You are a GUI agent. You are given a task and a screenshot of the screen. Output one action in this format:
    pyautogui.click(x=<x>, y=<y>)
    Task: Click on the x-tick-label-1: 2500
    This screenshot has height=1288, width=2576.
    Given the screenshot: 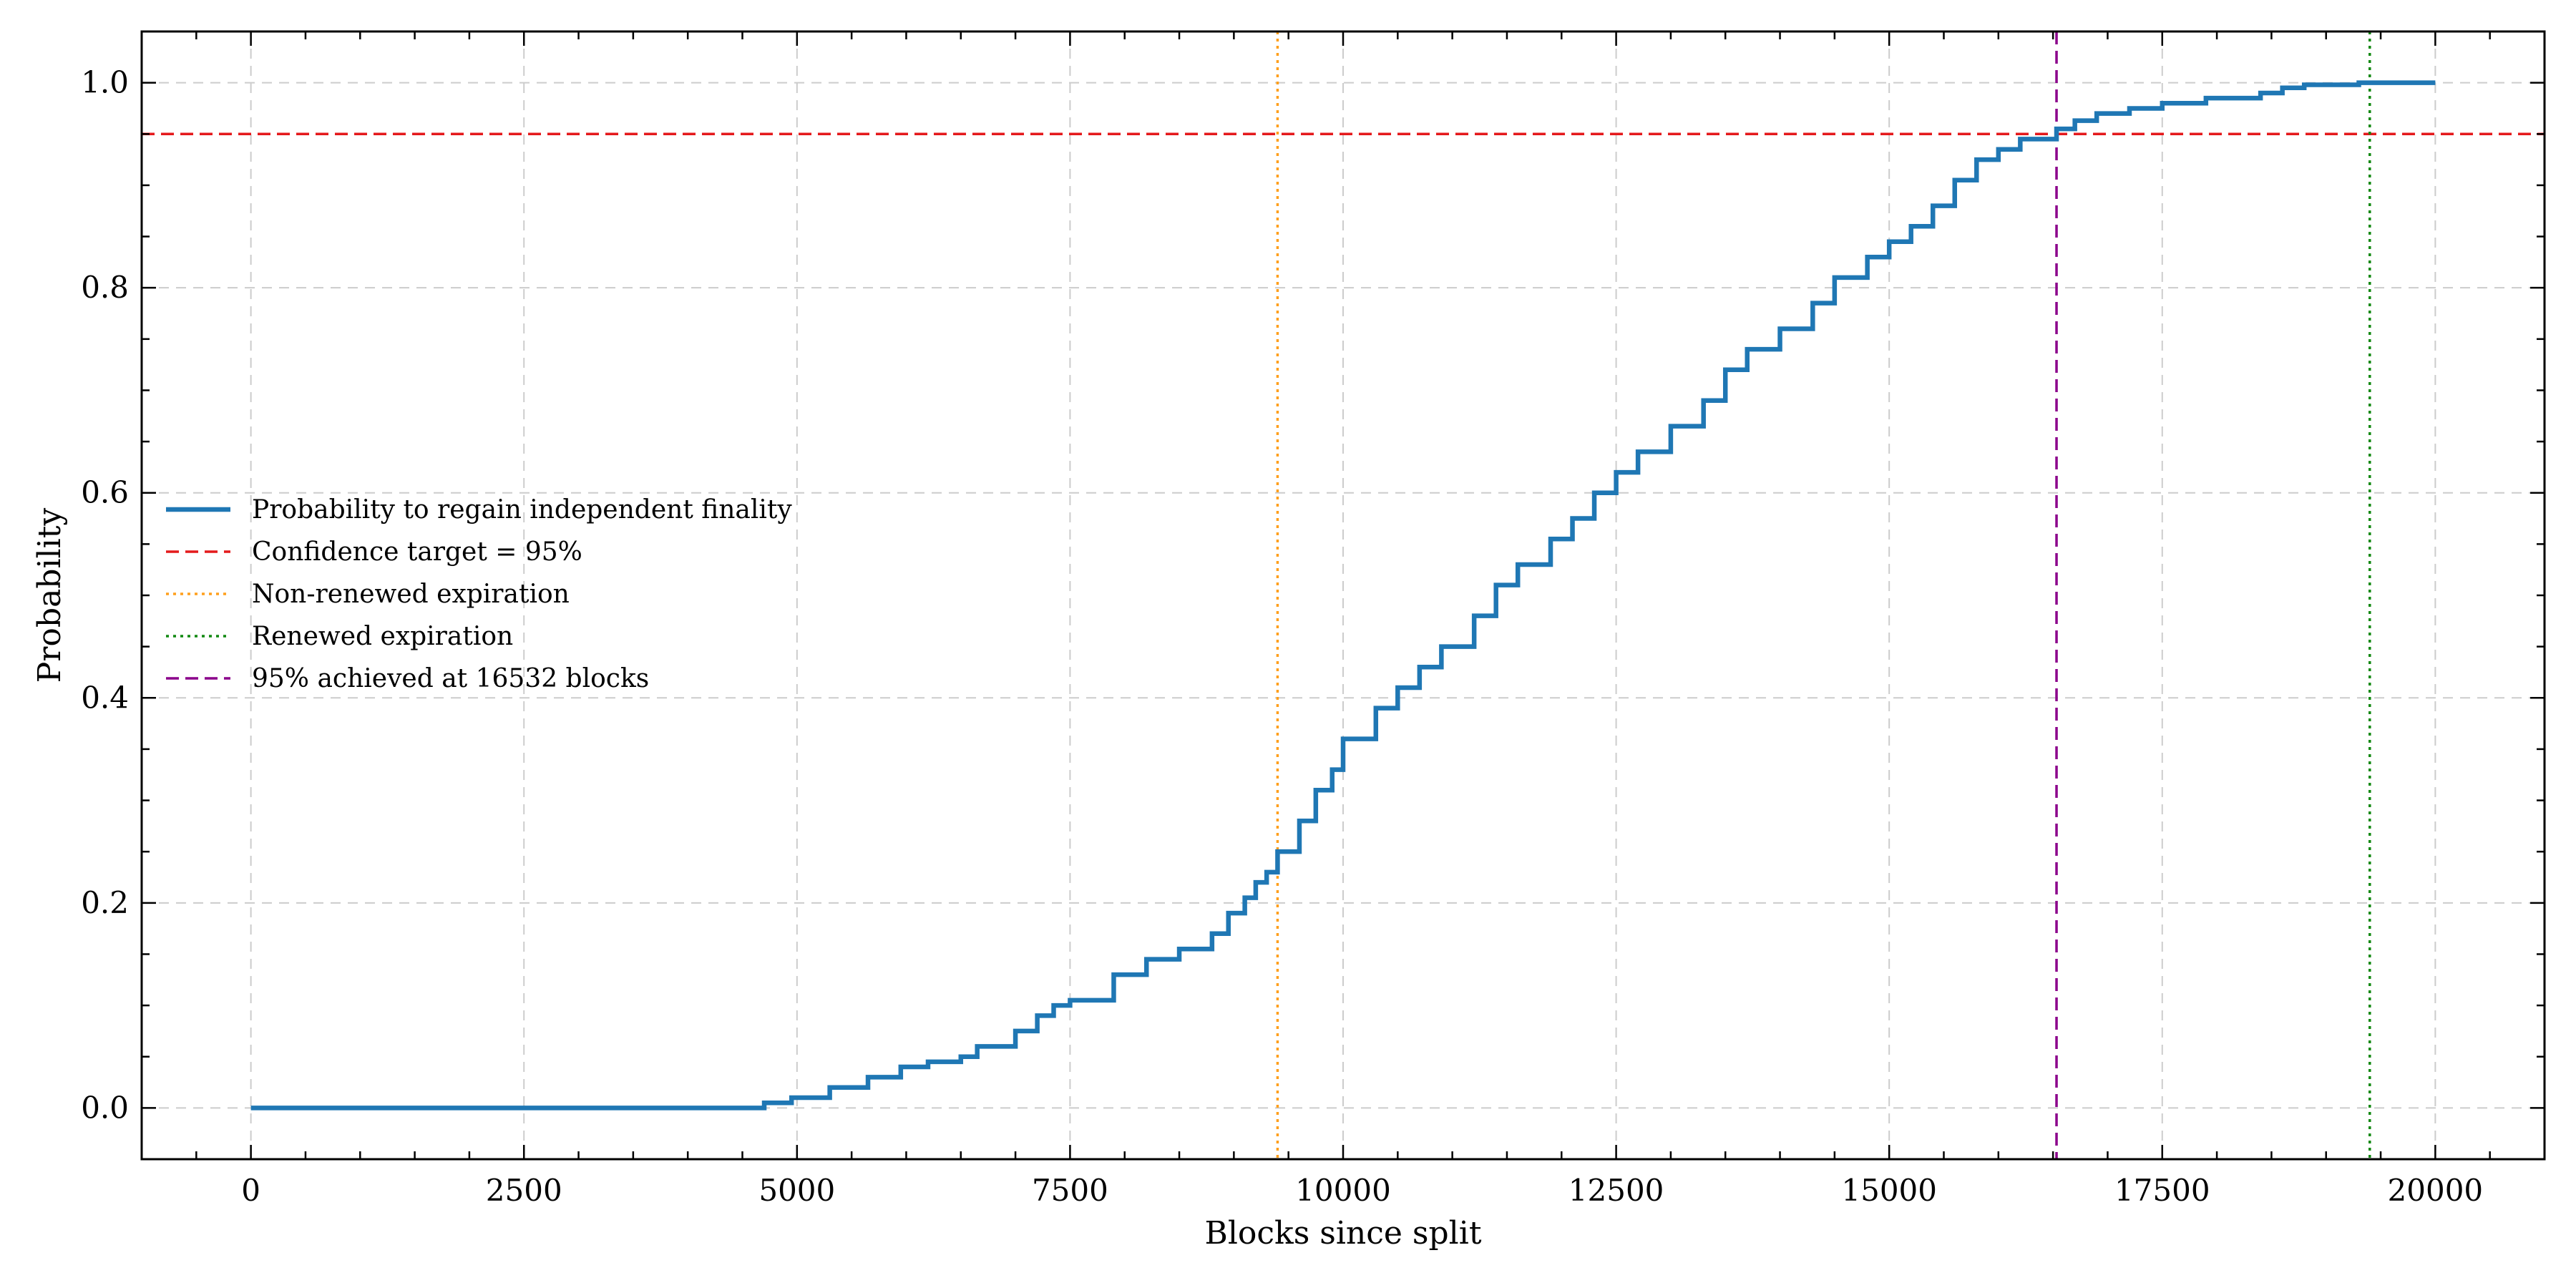 What is the action you would take?
    pyautogui.click(x=524, y=1190)
    